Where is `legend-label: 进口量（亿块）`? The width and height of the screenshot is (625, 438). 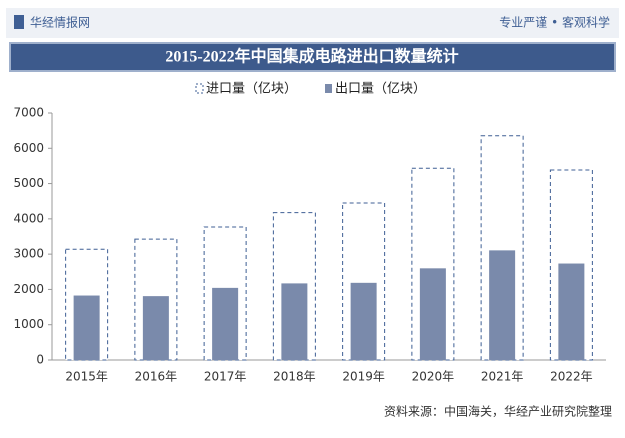 legend-label: 进口量（亿块） is located at coordinates (251, 89).